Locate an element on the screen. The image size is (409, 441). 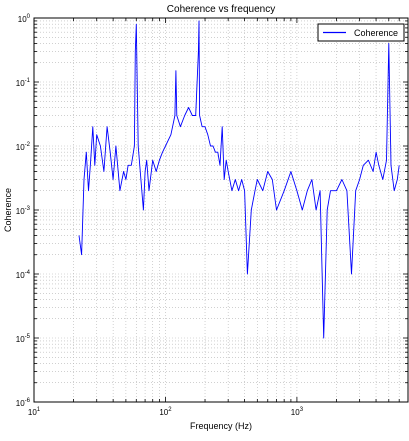
legend: Coherence is located at coordinates (361, 32).